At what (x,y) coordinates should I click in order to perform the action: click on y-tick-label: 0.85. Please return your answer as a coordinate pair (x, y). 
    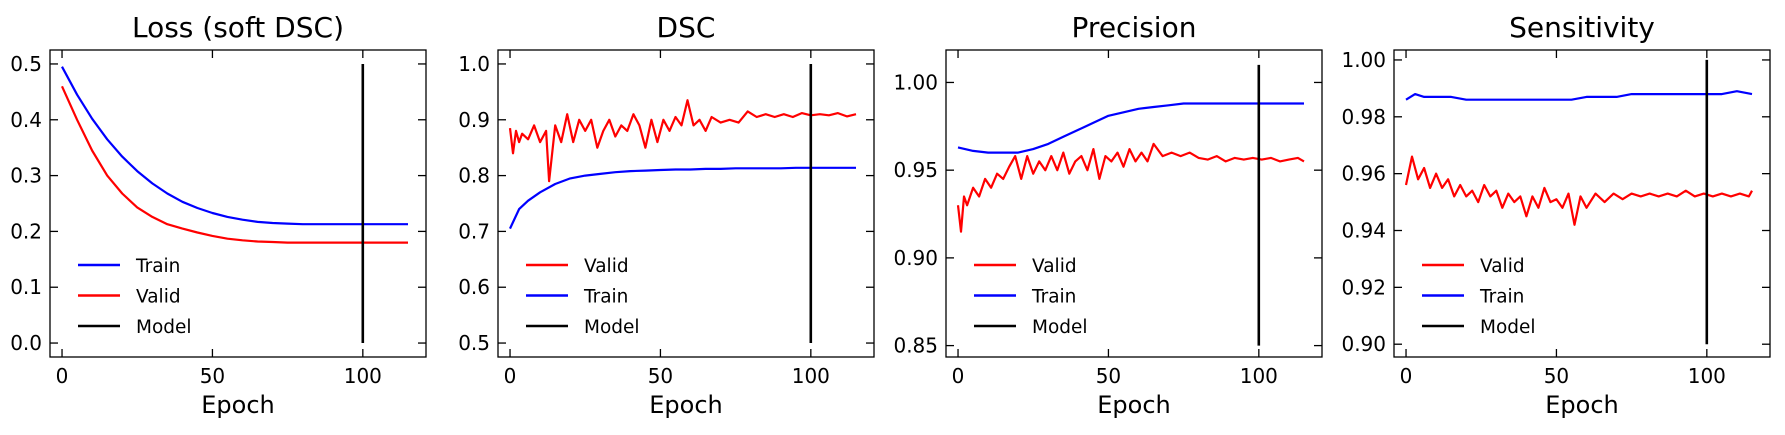
    Looking at the image, I should click on (915, 346).